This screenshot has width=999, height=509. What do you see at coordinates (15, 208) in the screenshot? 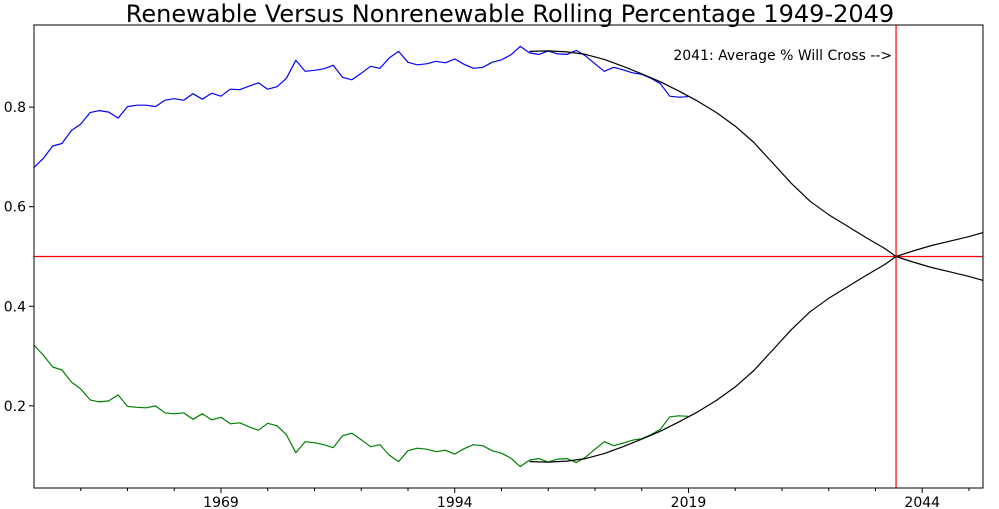
I see `y-tick-label: 0.6` at bounding box center [15, 208].